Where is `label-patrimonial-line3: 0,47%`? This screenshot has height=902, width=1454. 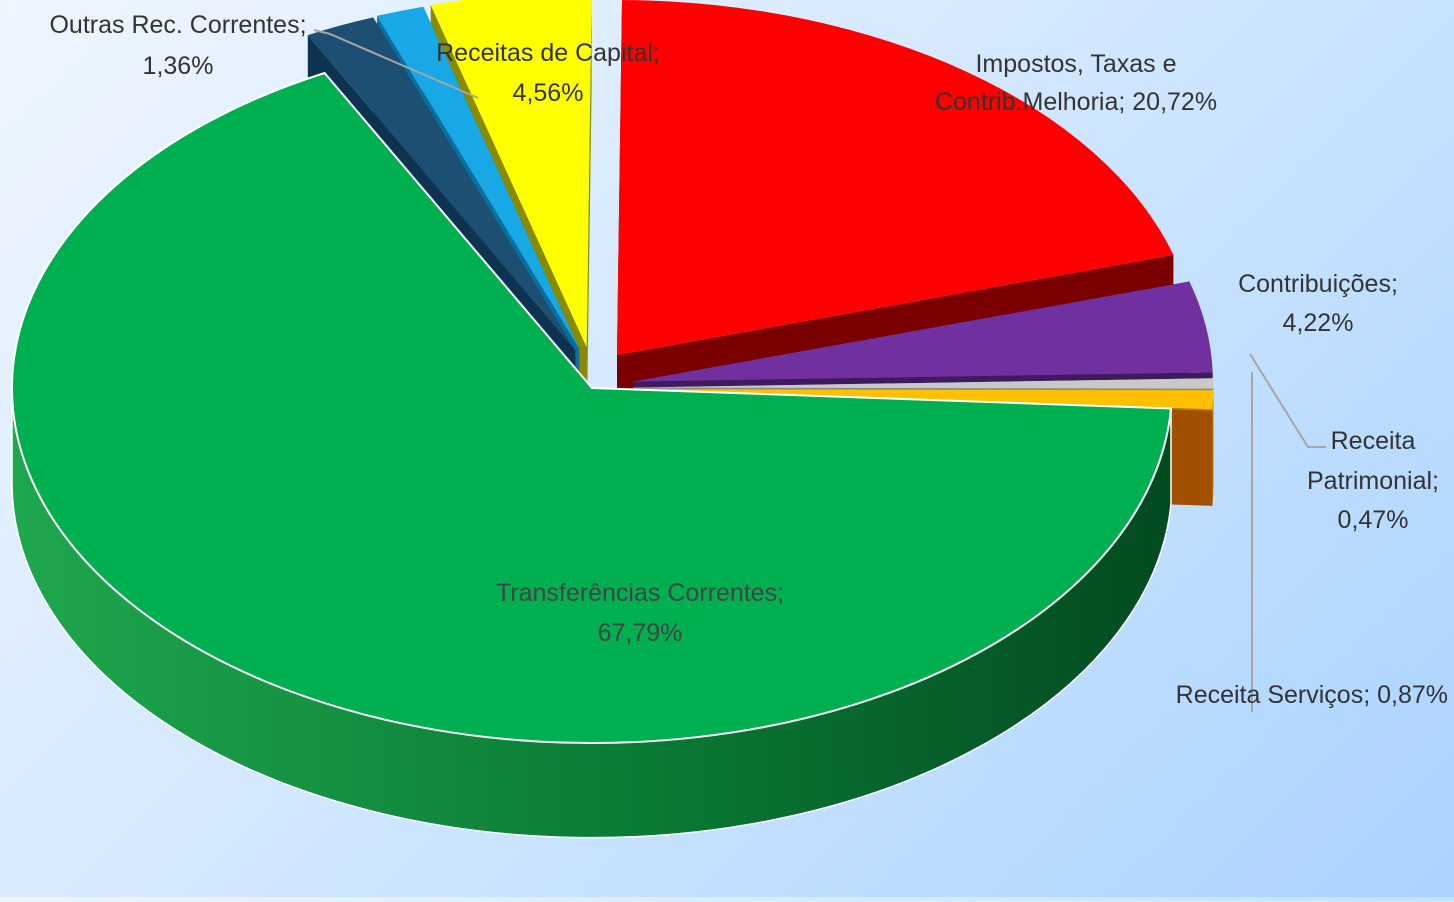
label-patrimonial-line3: 0,47% is located at coordinates (1373, 520).